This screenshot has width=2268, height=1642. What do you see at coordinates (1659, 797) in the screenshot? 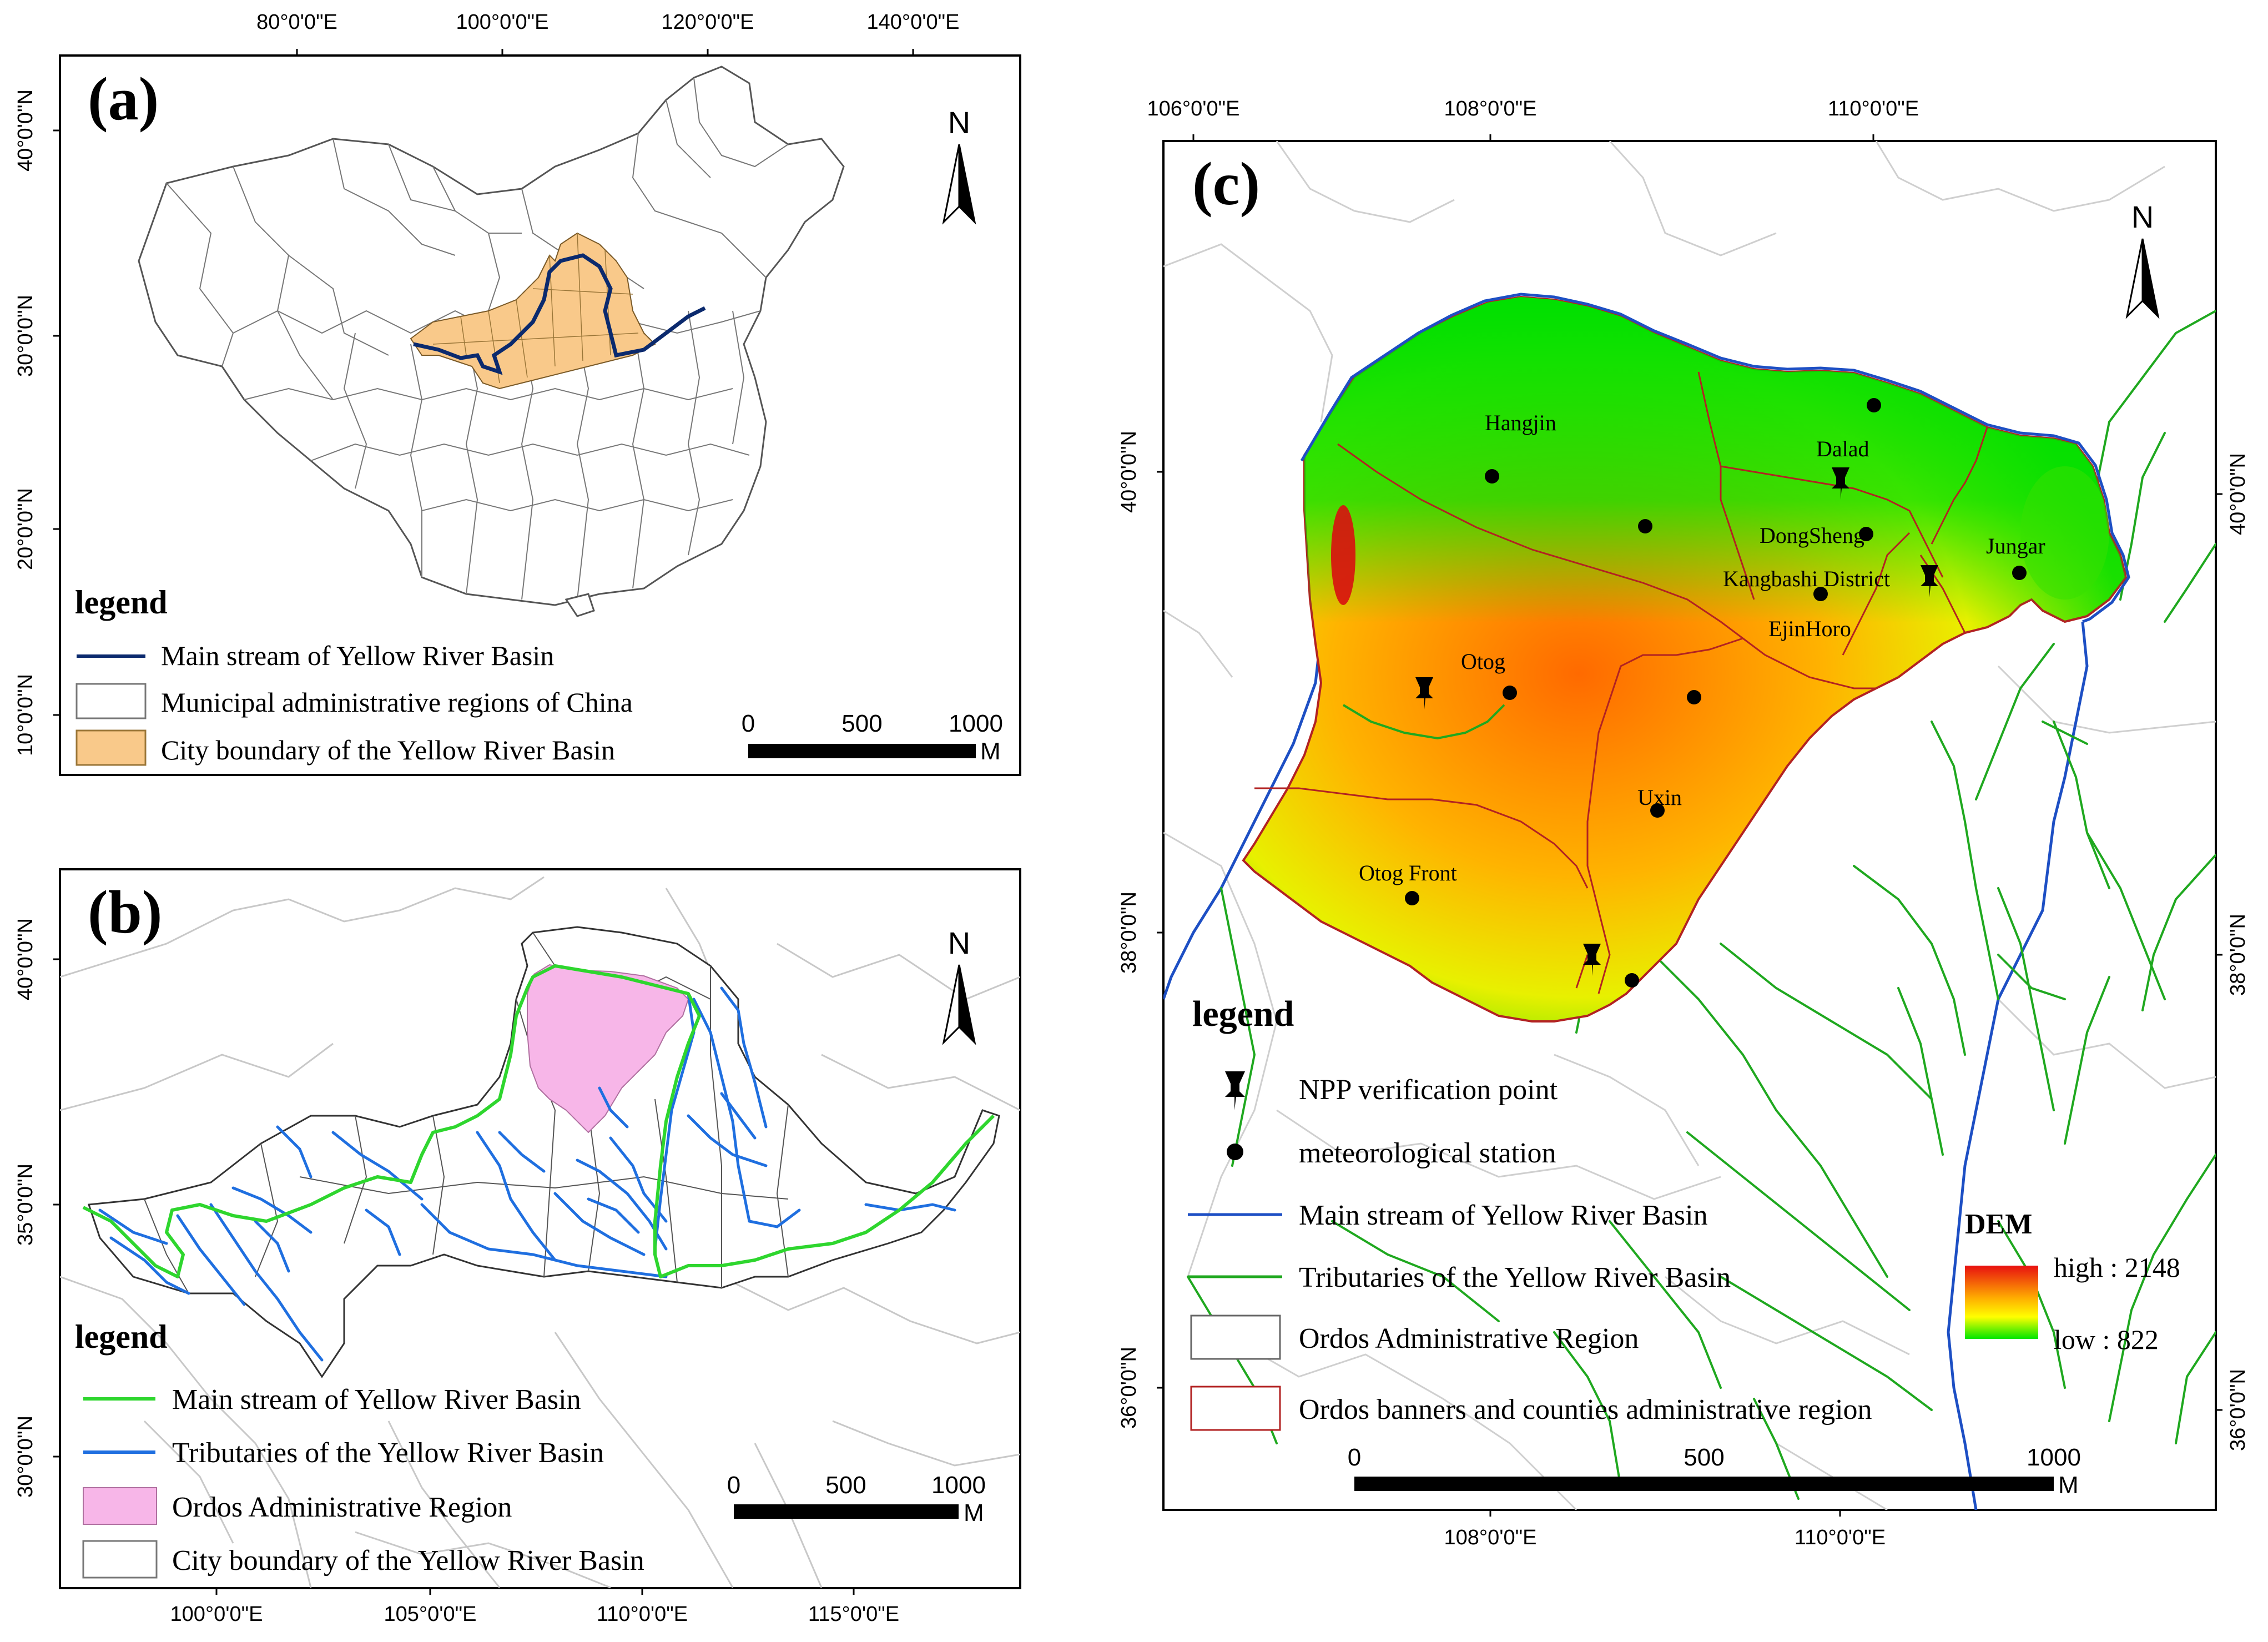
I see `place-uxin: Uxin` at bounding box center [1659, 797].